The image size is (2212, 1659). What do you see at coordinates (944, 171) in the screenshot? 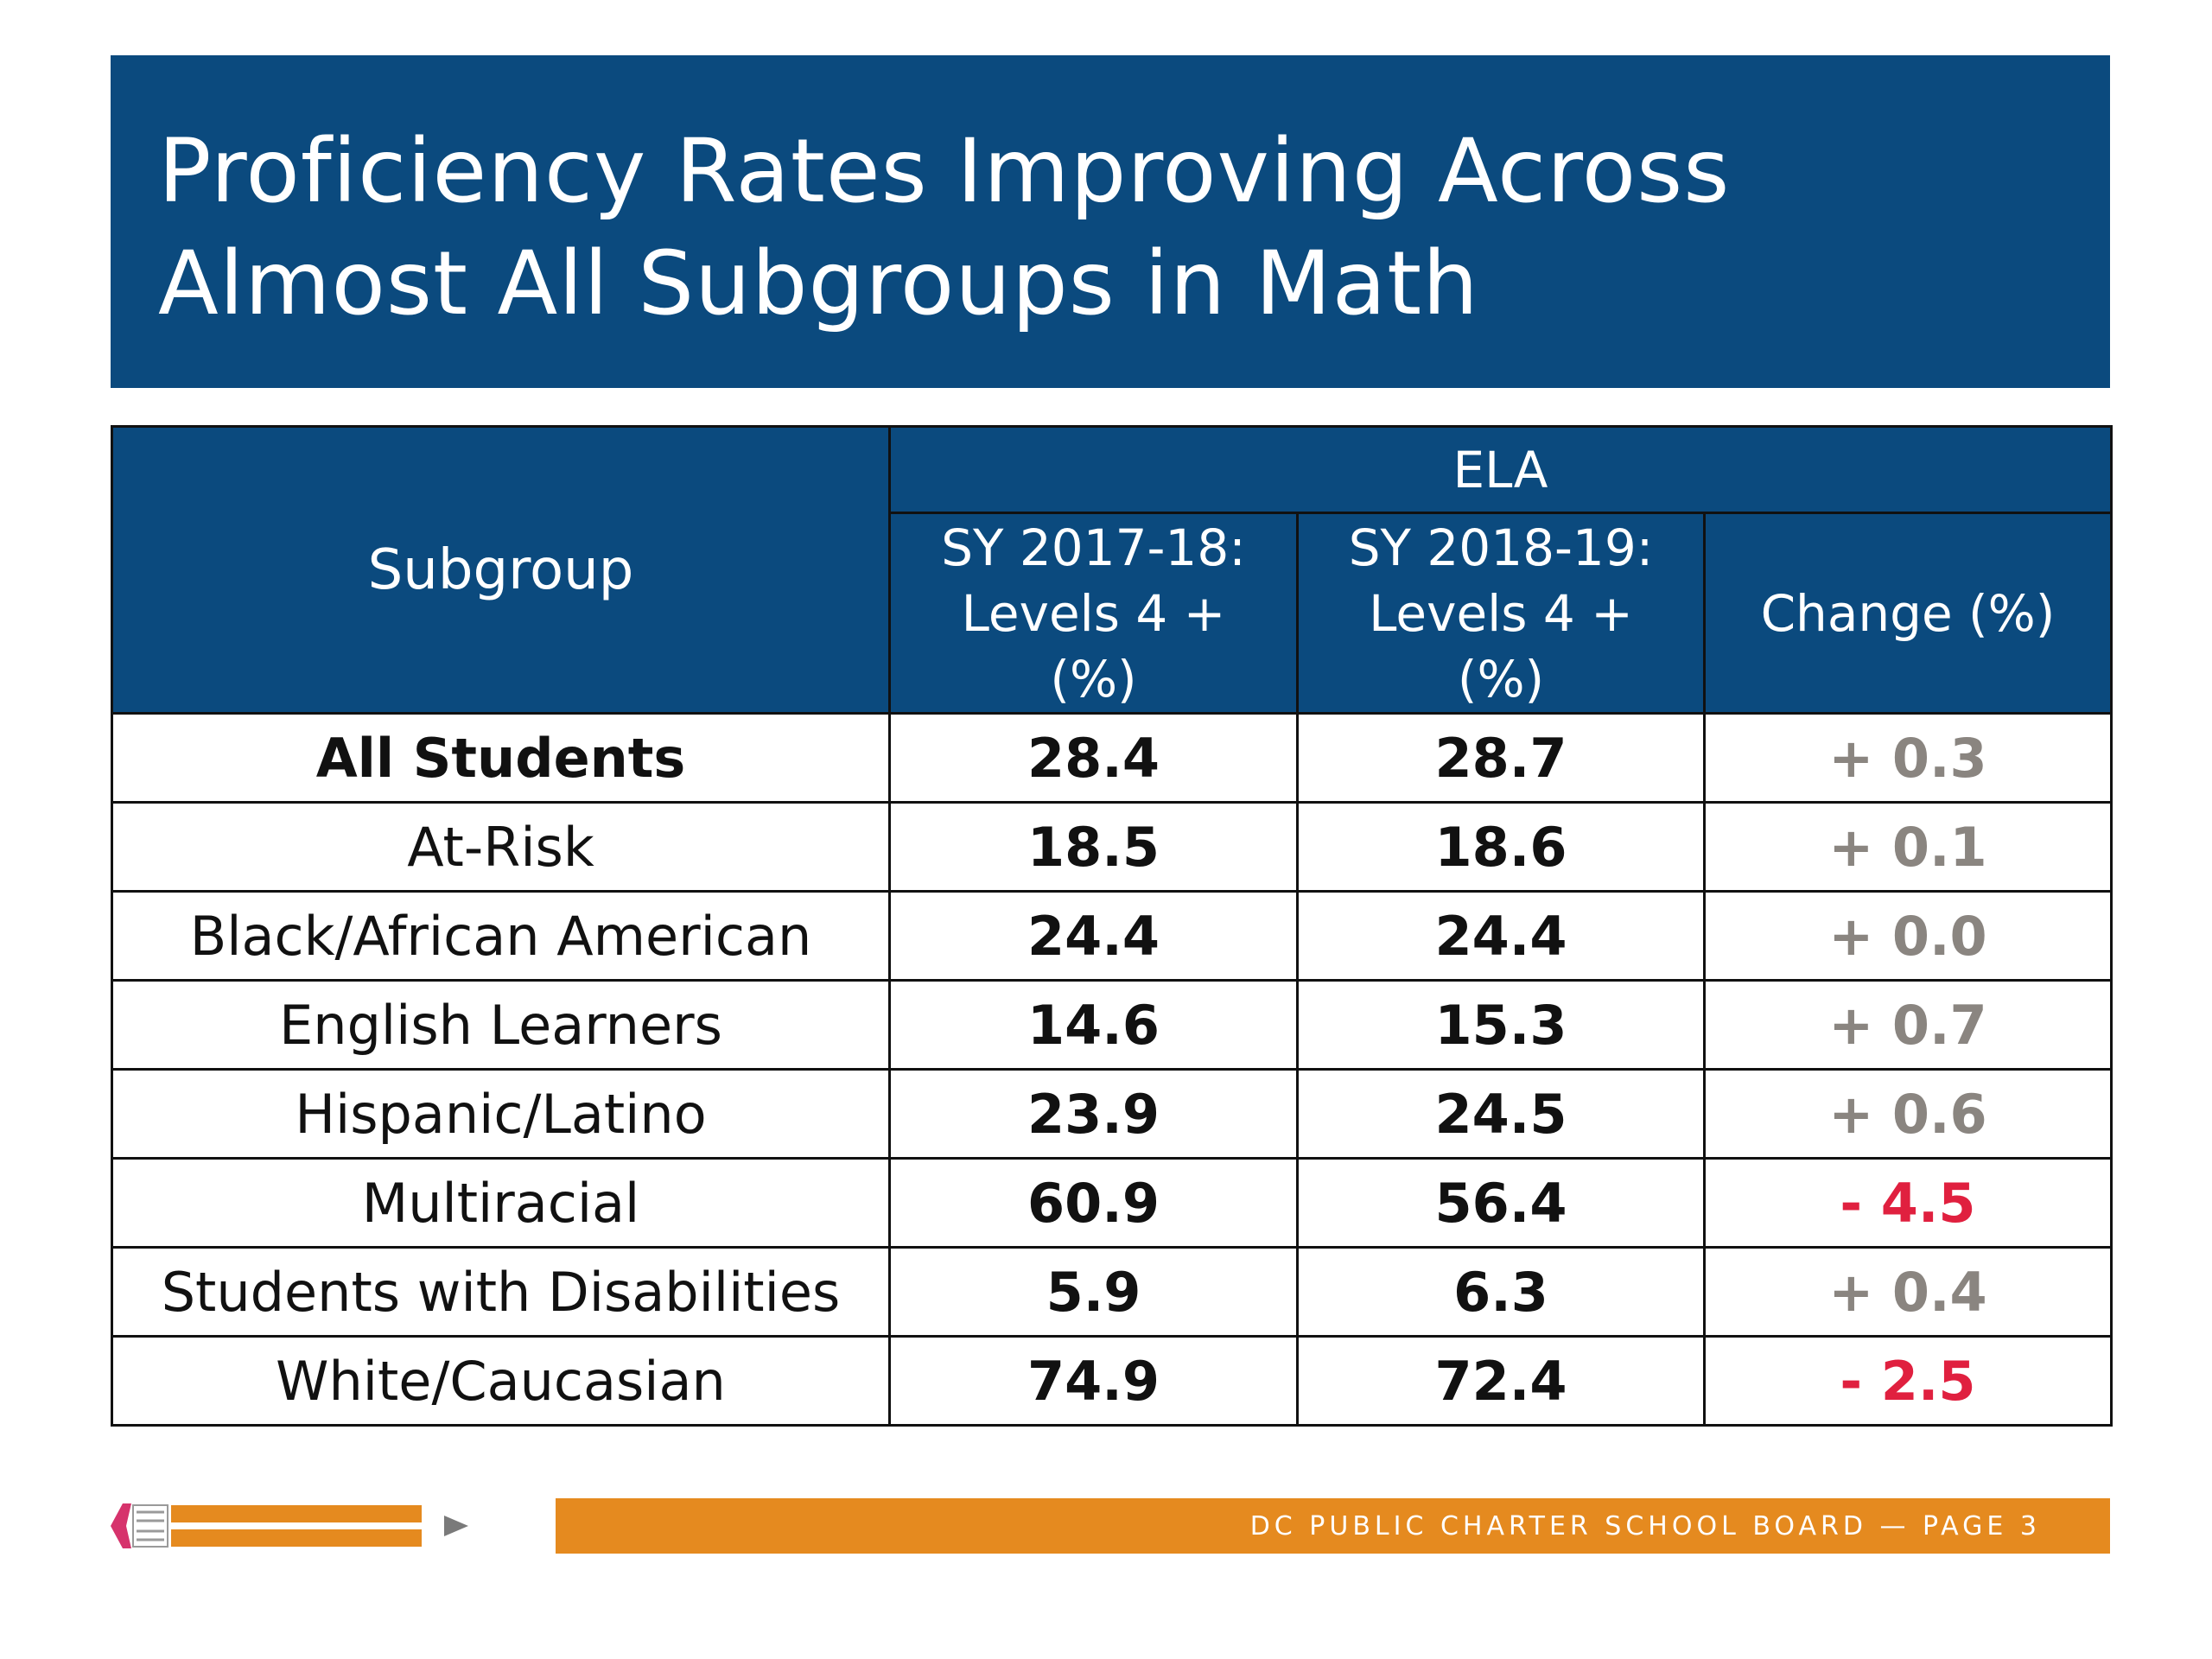
I see `page-title-line-1: Proficiency Rates Improving Across` at bounding box center [944, 171].